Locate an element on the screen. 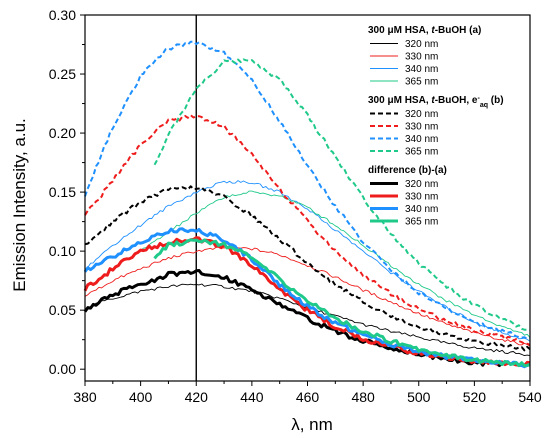 Image resolution: width=550 pixels, height=438 pixels. legend-title-part: (b) is located at coordinates (496, 100).